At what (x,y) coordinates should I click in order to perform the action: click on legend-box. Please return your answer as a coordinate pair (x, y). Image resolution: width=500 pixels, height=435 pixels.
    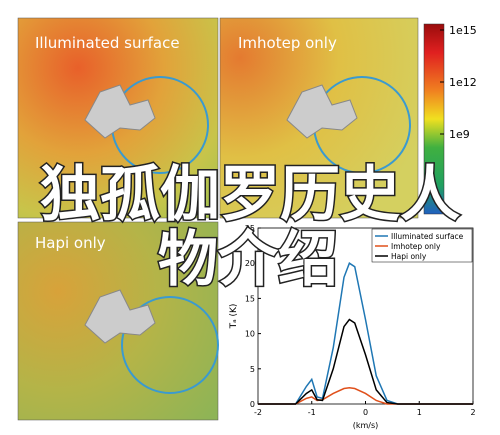
    Looking at the image, I should click on (422, 245).